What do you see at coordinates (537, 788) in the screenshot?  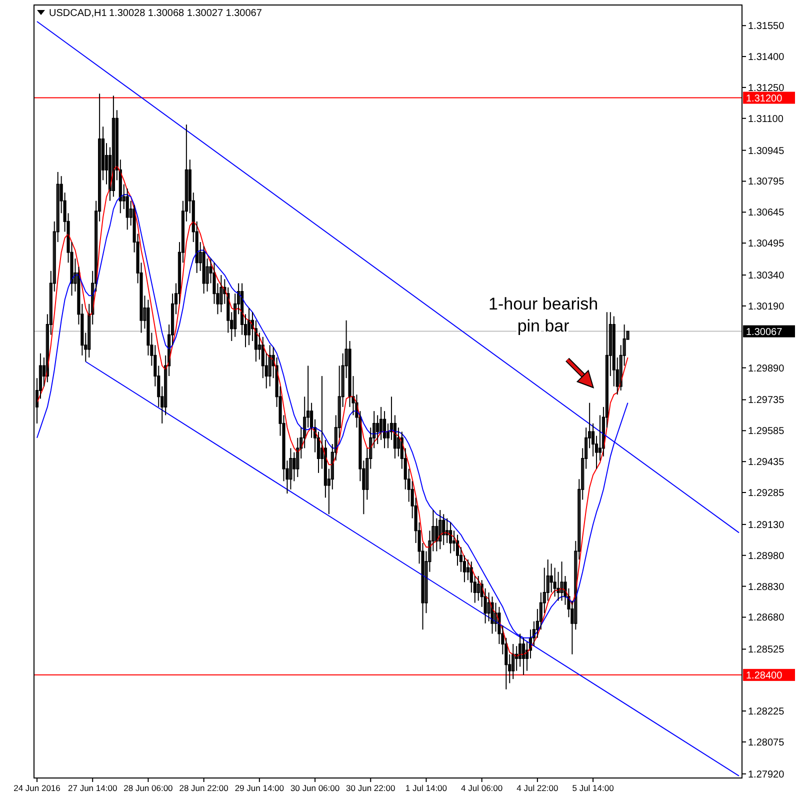 I see `x-tick-label: 4 Jul 22:00` at bounding box center [537, 788].